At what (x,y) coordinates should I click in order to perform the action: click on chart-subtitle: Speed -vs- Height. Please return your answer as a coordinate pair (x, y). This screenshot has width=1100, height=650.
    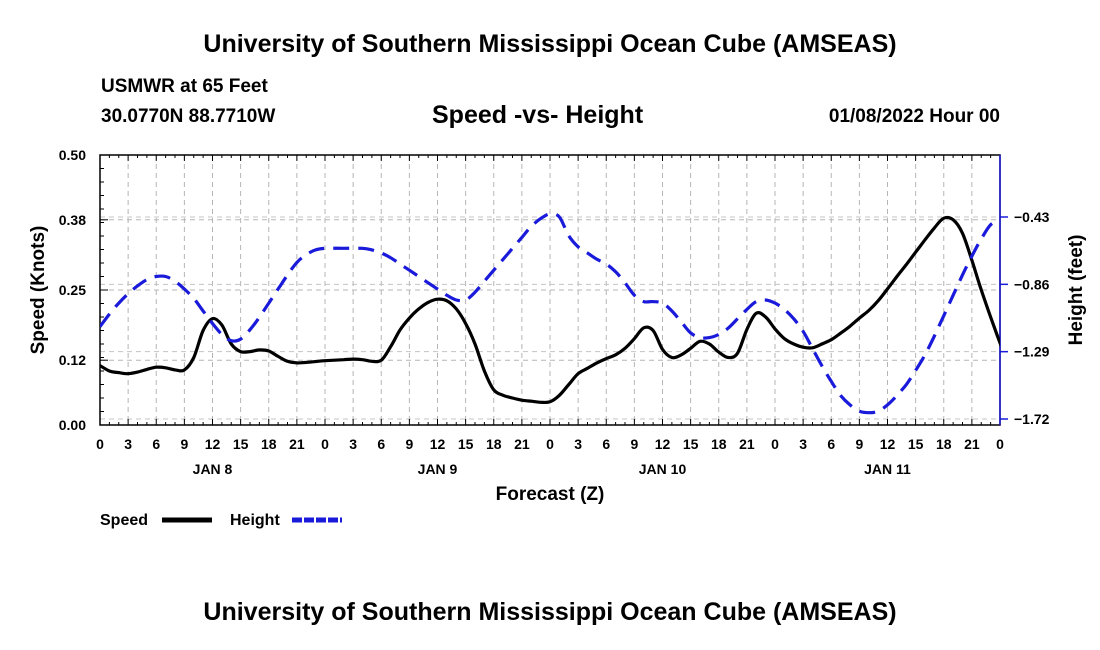
    Looking at the image, I should click on (538, 115).